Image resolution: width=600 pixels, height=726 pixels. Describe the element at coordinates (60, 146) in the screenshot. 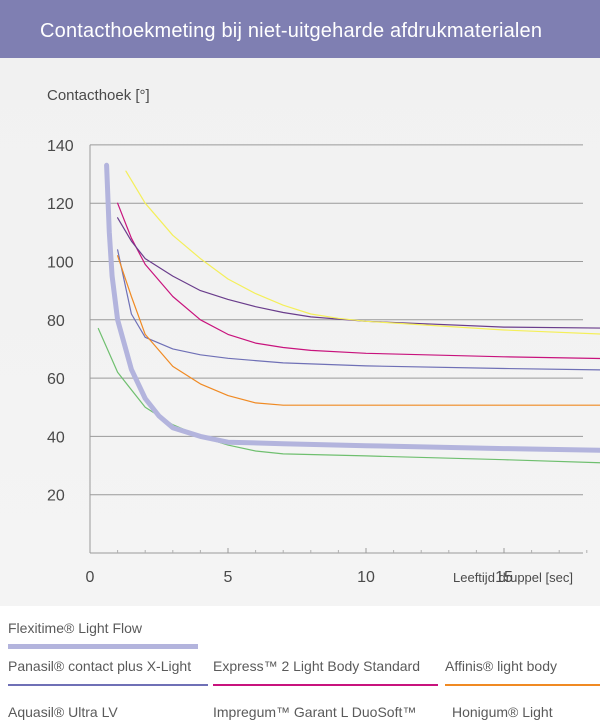

I see `y-tick-label: 140` at that location.